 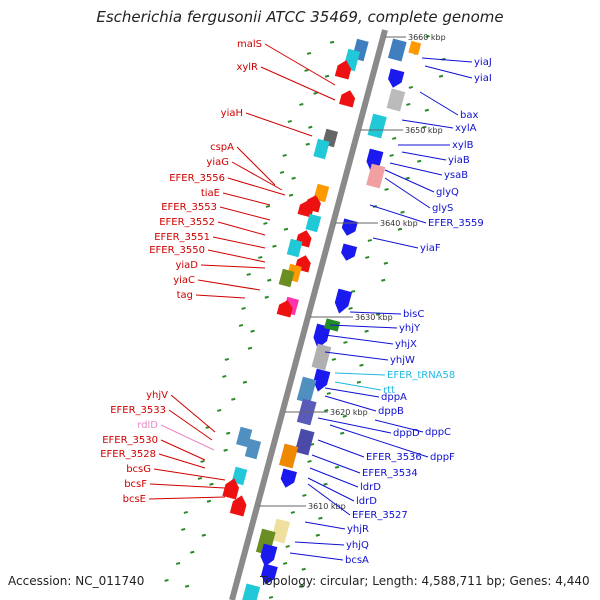 What do you see at coordinates (421, 375) in the screenshot?
I see `gene-label-right: EFER_tRNA58` at bounding box center [421, 375].